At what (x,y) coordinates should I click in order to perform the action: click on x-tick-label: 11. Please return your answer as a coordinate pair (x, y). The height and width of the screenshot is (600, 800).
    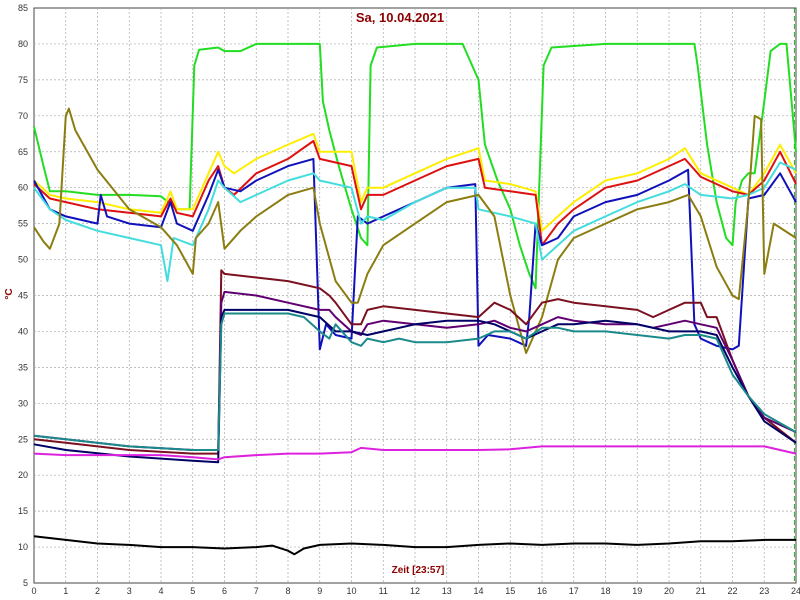
    Looking at the image, I should click on (383, 591).